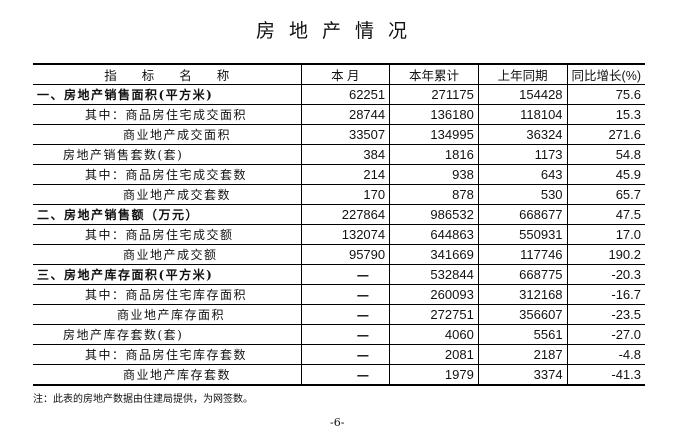 Image resolution: width=677 pixels, height=435 pixels. I want to click on ytd-cell: 4060, so click(434, 334).